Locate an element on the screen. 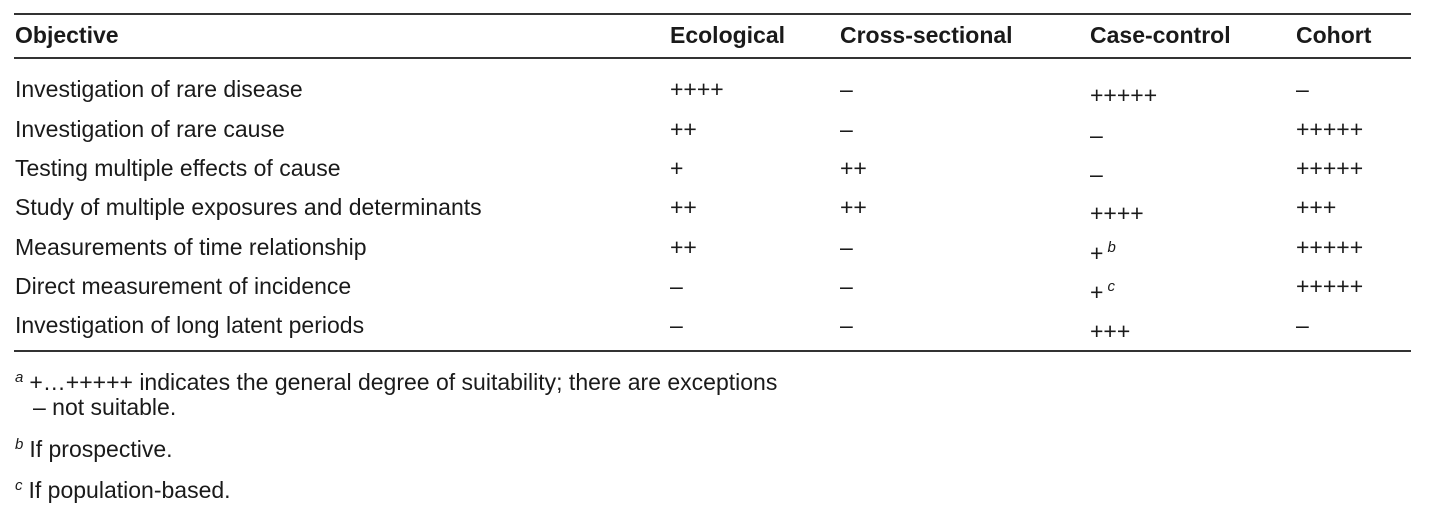  table-row: Investigation of rare cause ++ – – +++++ is located at coordinates (723, 129).